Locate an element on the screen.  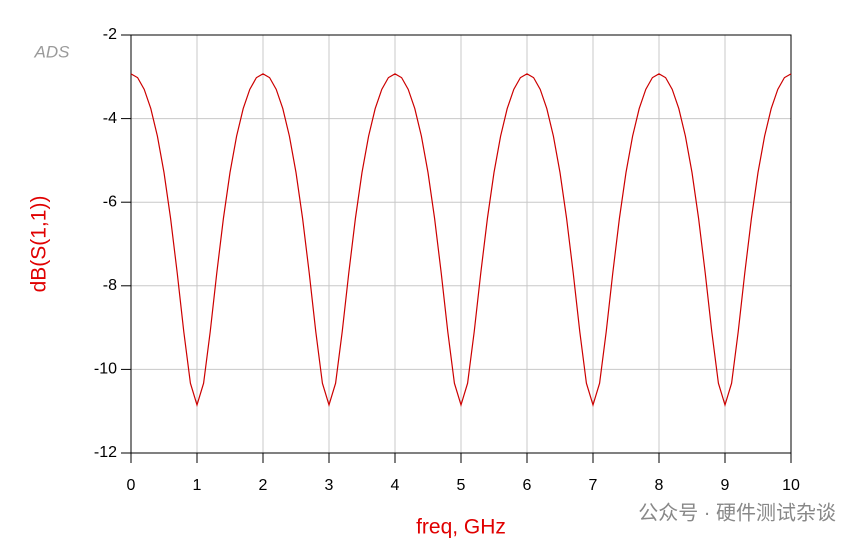
y-tick-label: -12 is located at coordinates (105, 452).